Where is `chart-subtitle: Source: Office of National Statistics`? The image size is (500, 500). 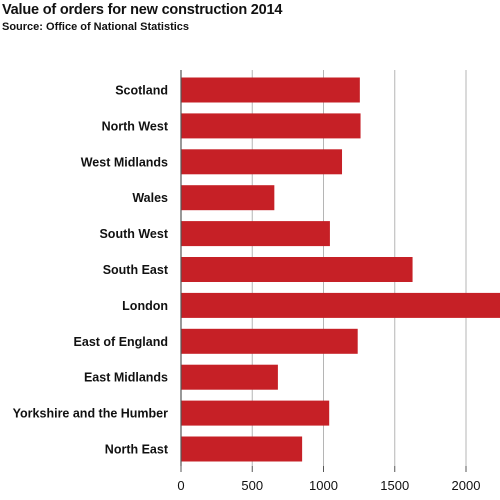
chart-subtitle: Source: Office of National Statistics is located at coordinates (96, 27).